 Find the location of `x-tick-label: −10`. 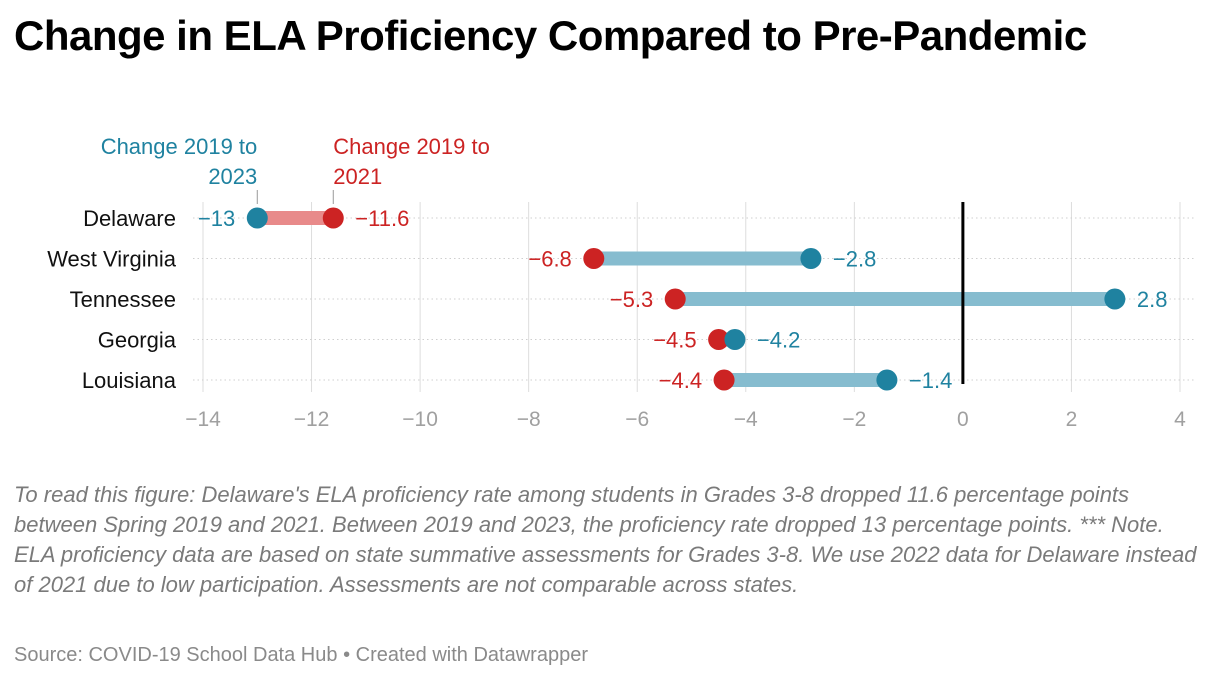

x-tick-label: −10 is located at coordinates (420, 419).